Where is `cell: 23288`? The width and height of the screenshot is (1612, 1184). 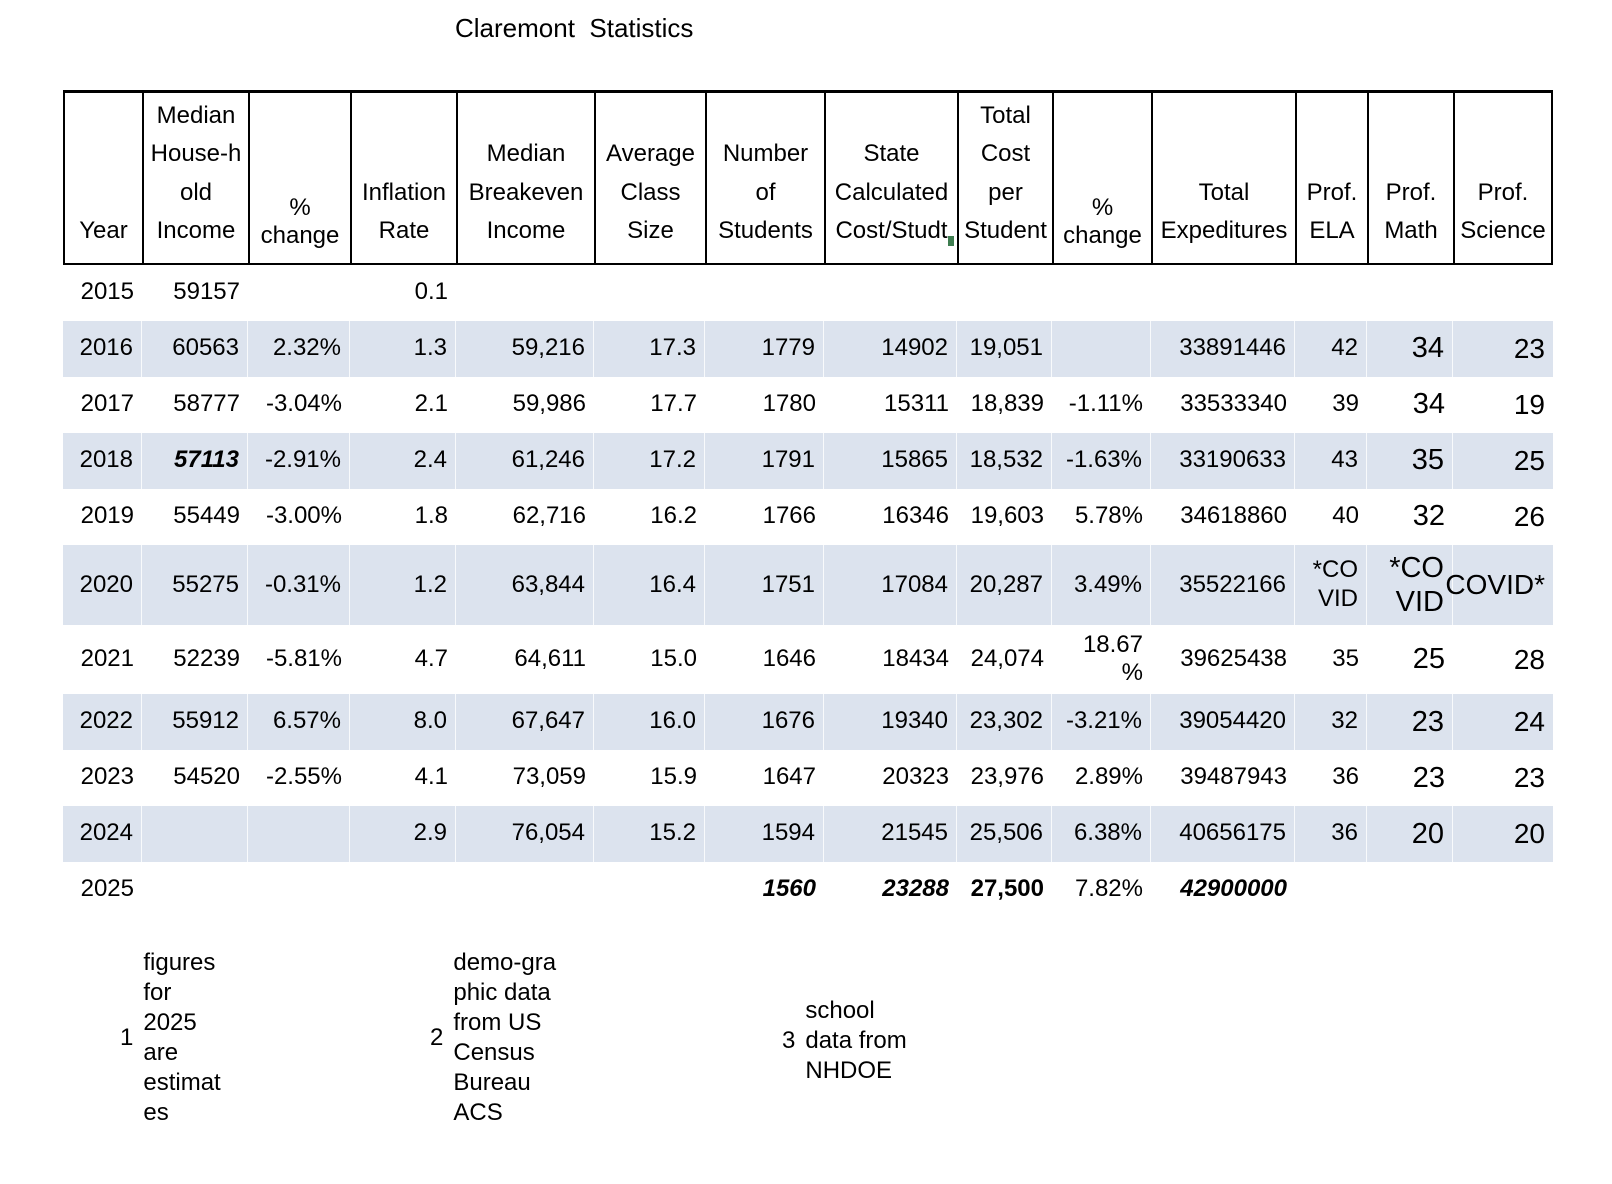
cell: 23288 is located at coordinates (915, 889).